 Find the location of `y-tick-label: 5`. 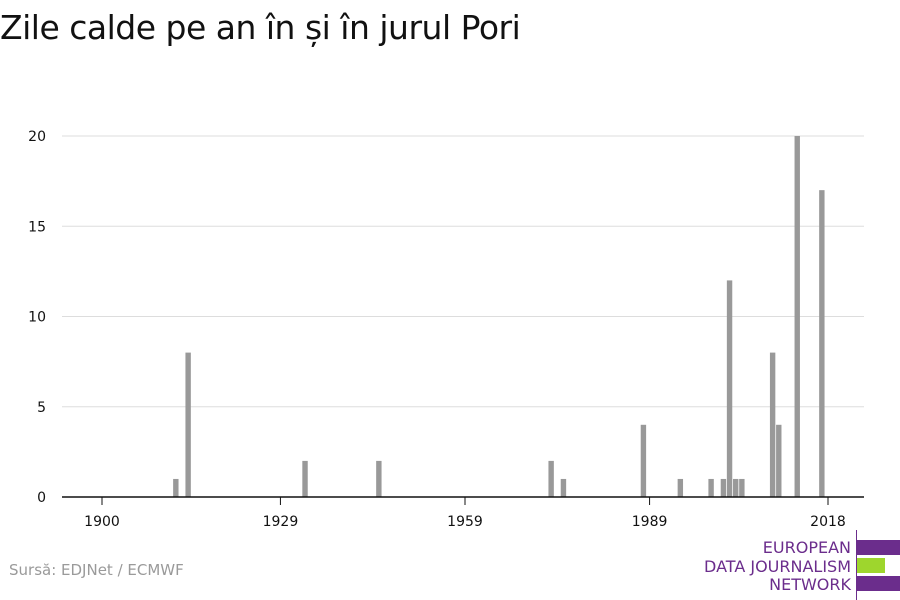

y-tick-label: 5 is located at coordinates (41, 408).